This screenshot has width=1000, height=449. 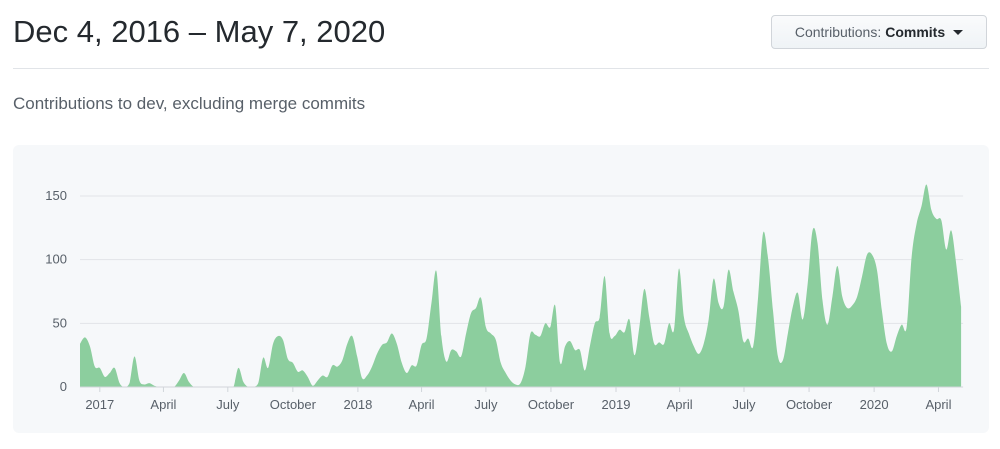 I want to click on dropdown-prefix: Contributions:, so click(x=838, y=32).